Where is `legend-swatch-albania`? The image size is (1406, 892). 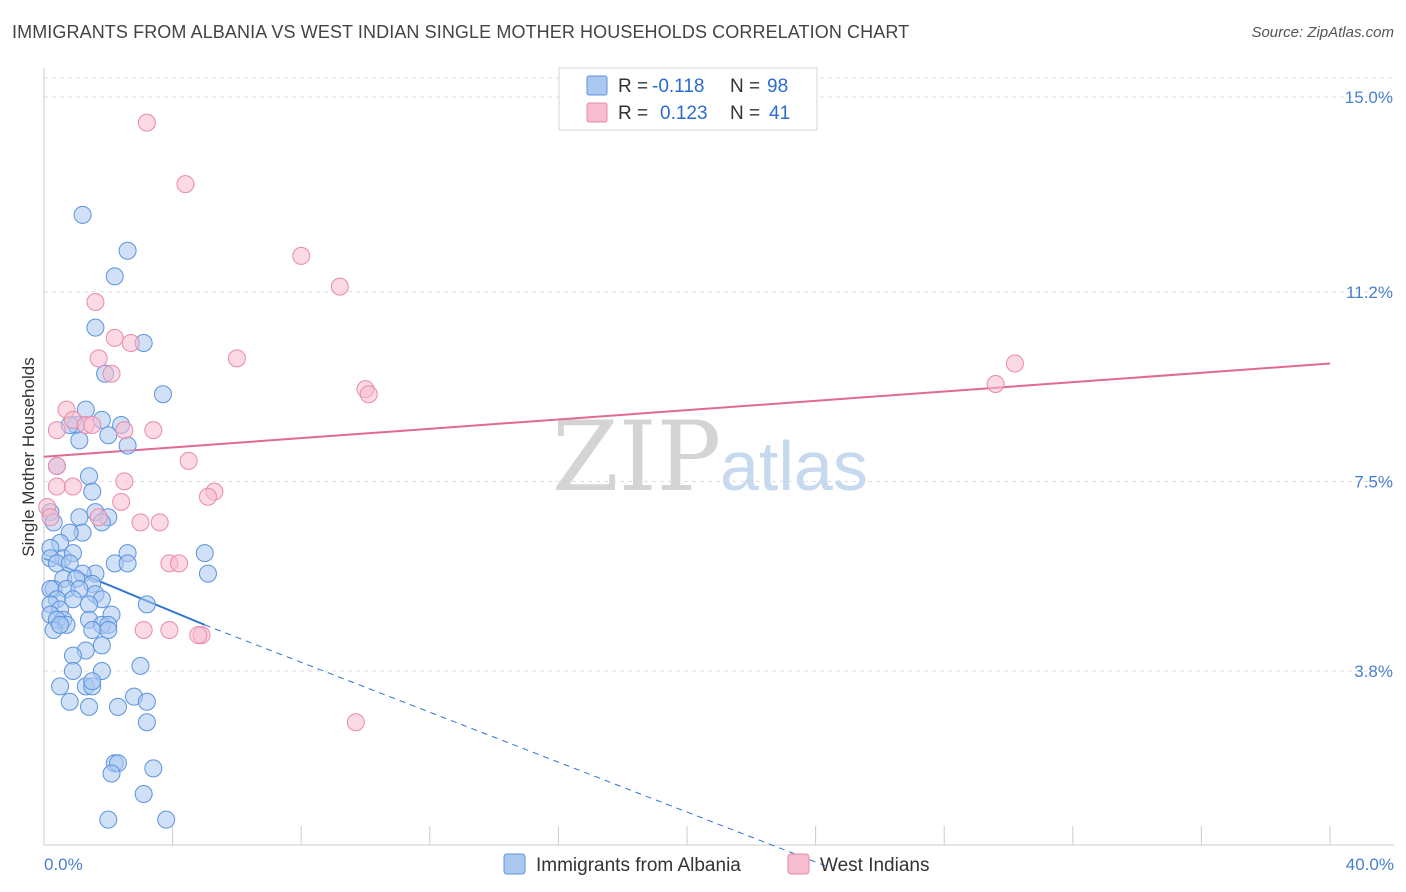 legend-swatch-albania is located at coordinates (597, 85).